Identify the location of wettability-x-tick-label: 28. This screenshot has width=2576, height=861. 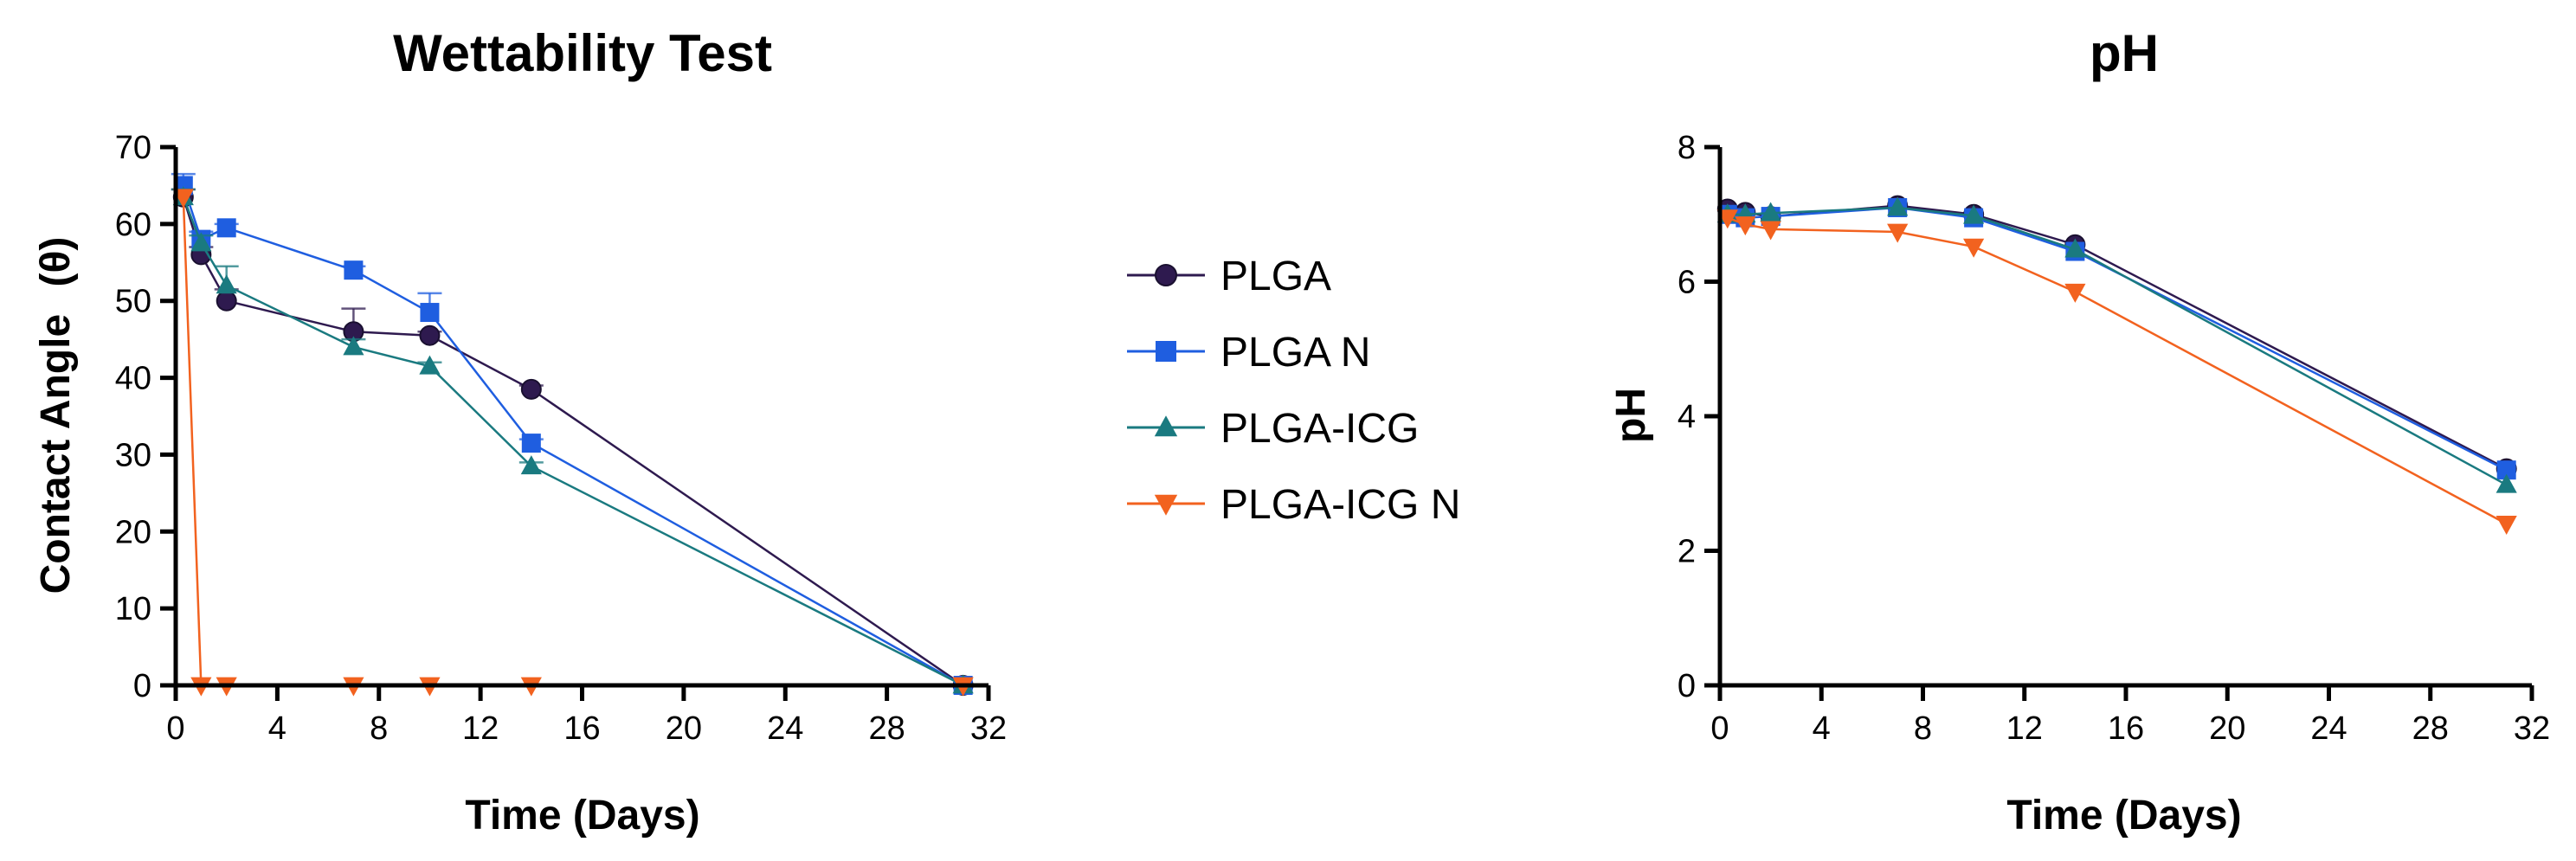
(886, 729).